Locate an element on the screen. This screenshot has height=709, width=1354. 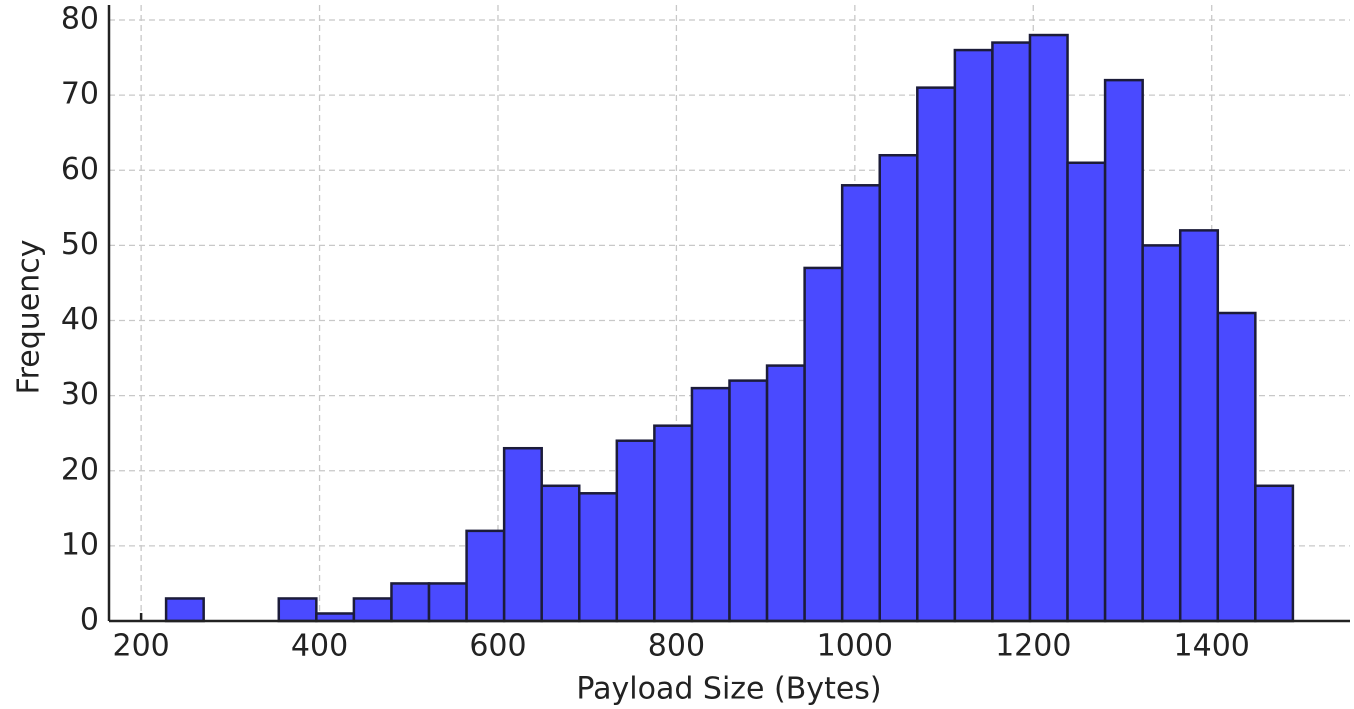
y-tick-label: 10 is located at coordinates (80, 544).